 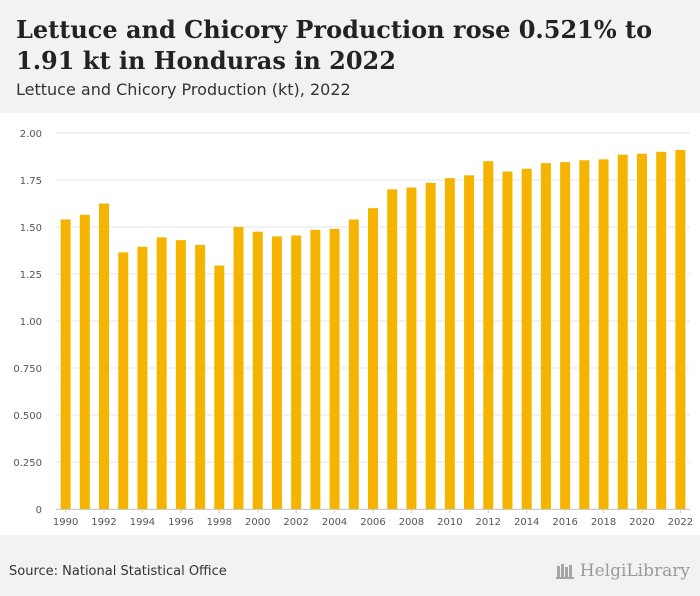 What do you see at coordinates (103, 522) in the screenshot?
I see `x-tick-label: 1992` at bounding box center [103, 522].